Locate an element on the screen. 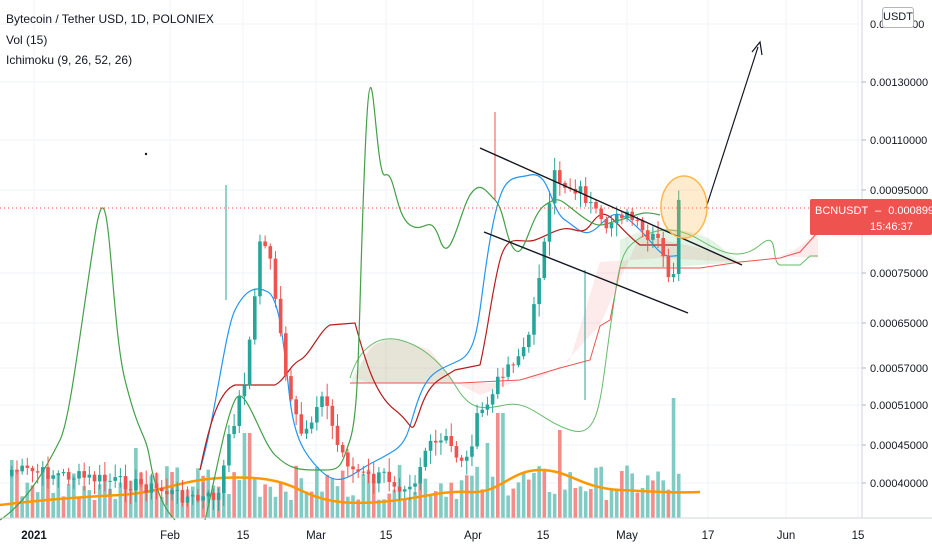 The width and height of the screenshot is (932, 550). legend-volume: Vol (15) is located at coordinates (27, 39).